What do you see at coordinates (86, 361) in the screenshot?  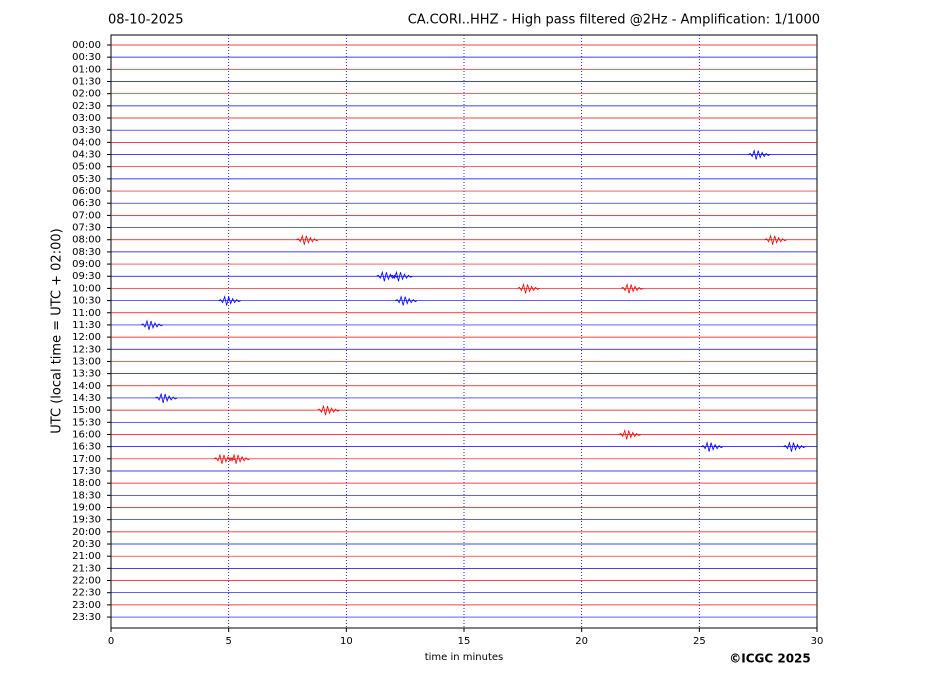 I see `y-tick-label: 13:00` at bounding box center [86, 361].